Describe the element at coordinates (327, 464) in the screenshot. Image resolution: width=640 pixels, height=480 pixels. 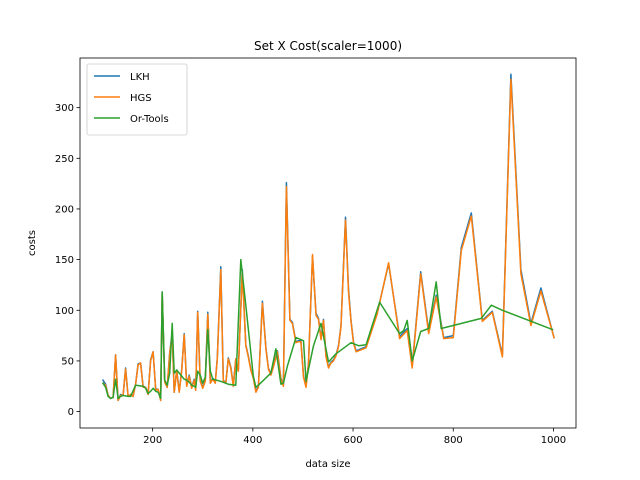
I see `x-axis-label: data size` at that location.